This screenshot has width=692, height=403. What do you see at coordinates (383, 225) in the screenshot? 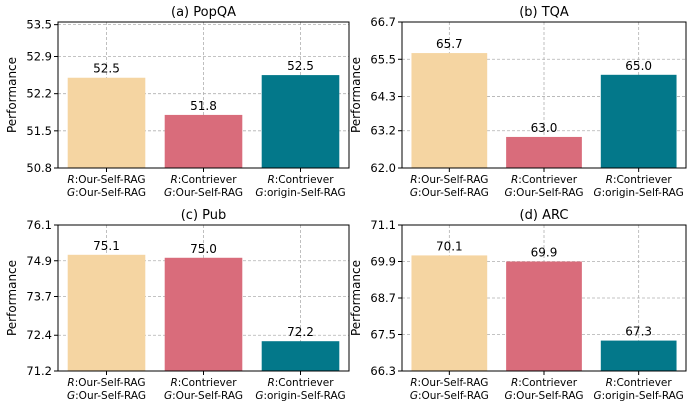
I see `y-tick-label: 71.1` at bounding box center [383, 225].